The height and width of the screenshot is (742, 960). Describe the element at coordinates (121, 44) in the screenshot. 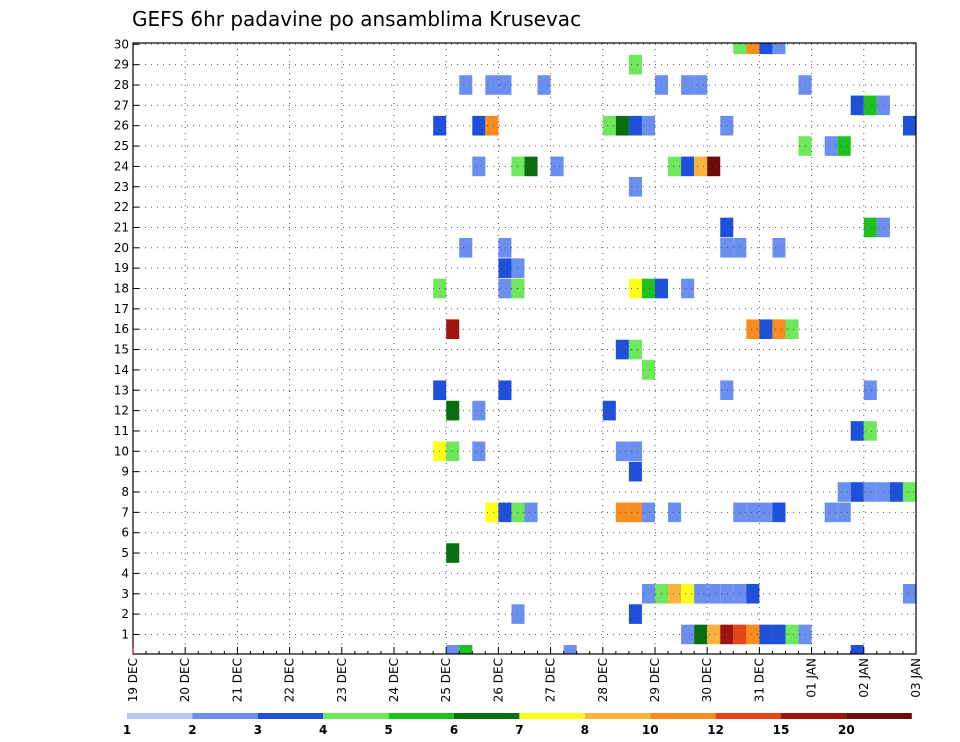

I see `y-tick-label: 30` at that location.